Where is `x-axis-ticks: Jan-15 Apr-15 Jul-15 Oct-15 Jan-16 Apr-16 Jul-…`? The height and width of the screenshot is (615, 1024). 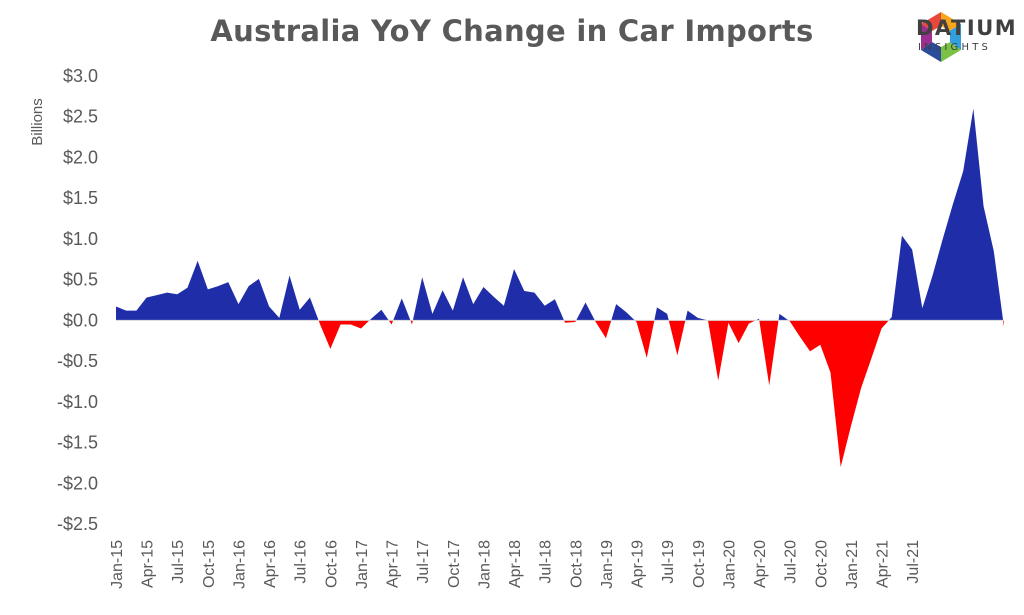 x-axis-ticks: Jan-15 Apr-15 Jul-15 Oct-15 Jan-16 Apr-16 Jul-… is located at coordinates (515, 564).